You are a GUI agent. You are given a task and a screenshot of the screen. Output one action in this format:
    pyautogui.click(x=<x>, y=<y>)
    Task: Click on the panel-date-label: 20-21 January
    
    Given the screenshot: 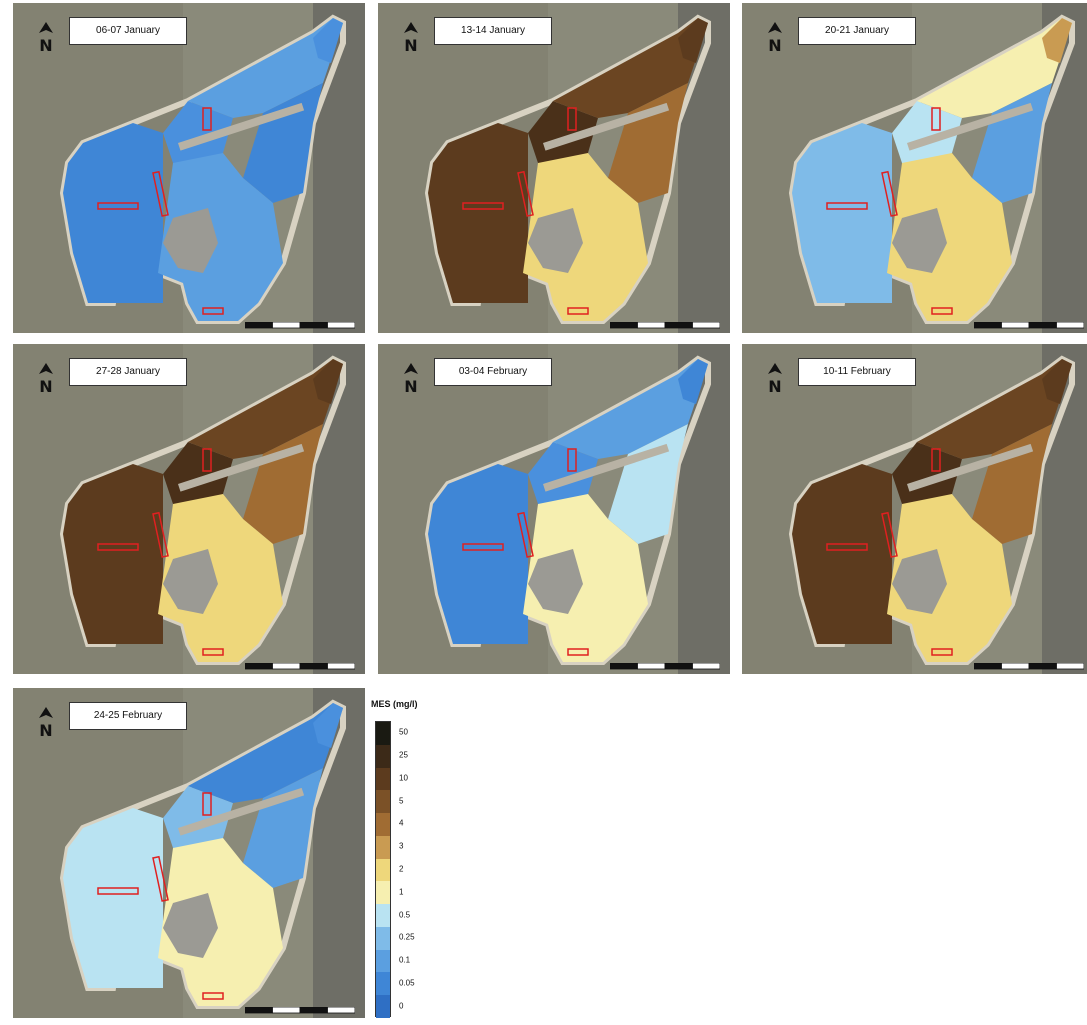 What is the action you would take?
    pyautogui.click(x=857, y=31)
    